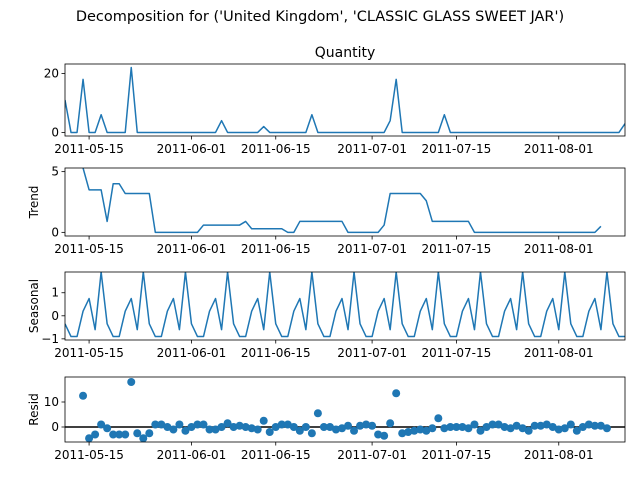 The width and height of the screenshot is (640, 480). What do you see at coordinates (342, 201) in the screenshot?
I see `trend-line` at bounding box center [342, 201].